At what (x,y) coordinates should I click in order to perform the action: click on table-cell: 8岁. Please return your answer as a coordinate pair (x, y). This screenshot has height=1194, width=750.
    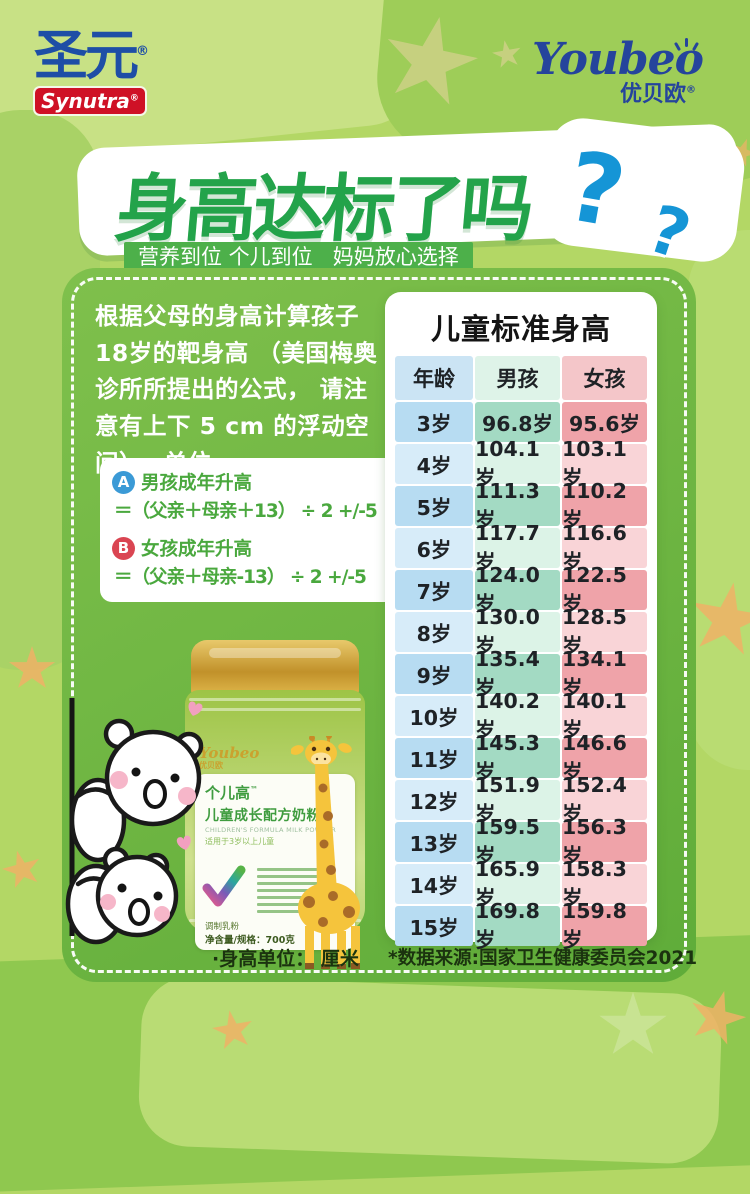
    Looking at the image, I should click on (434, 632).